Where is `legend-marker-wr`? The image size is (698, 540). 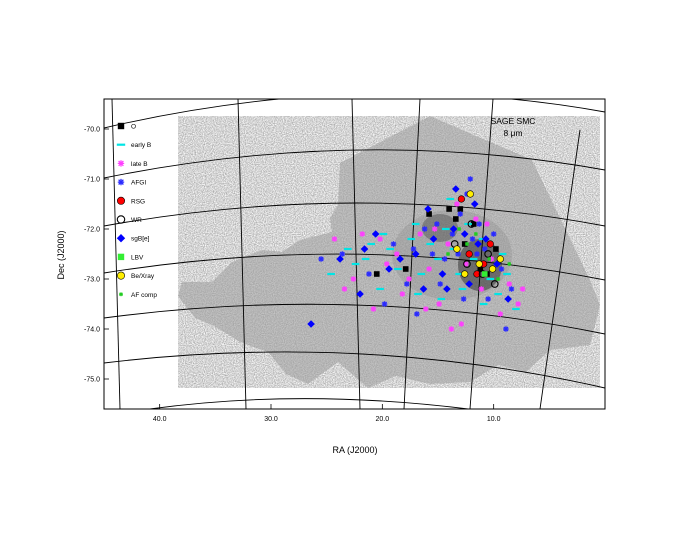
legend-marker-wr is located at coordinates (121, 219).